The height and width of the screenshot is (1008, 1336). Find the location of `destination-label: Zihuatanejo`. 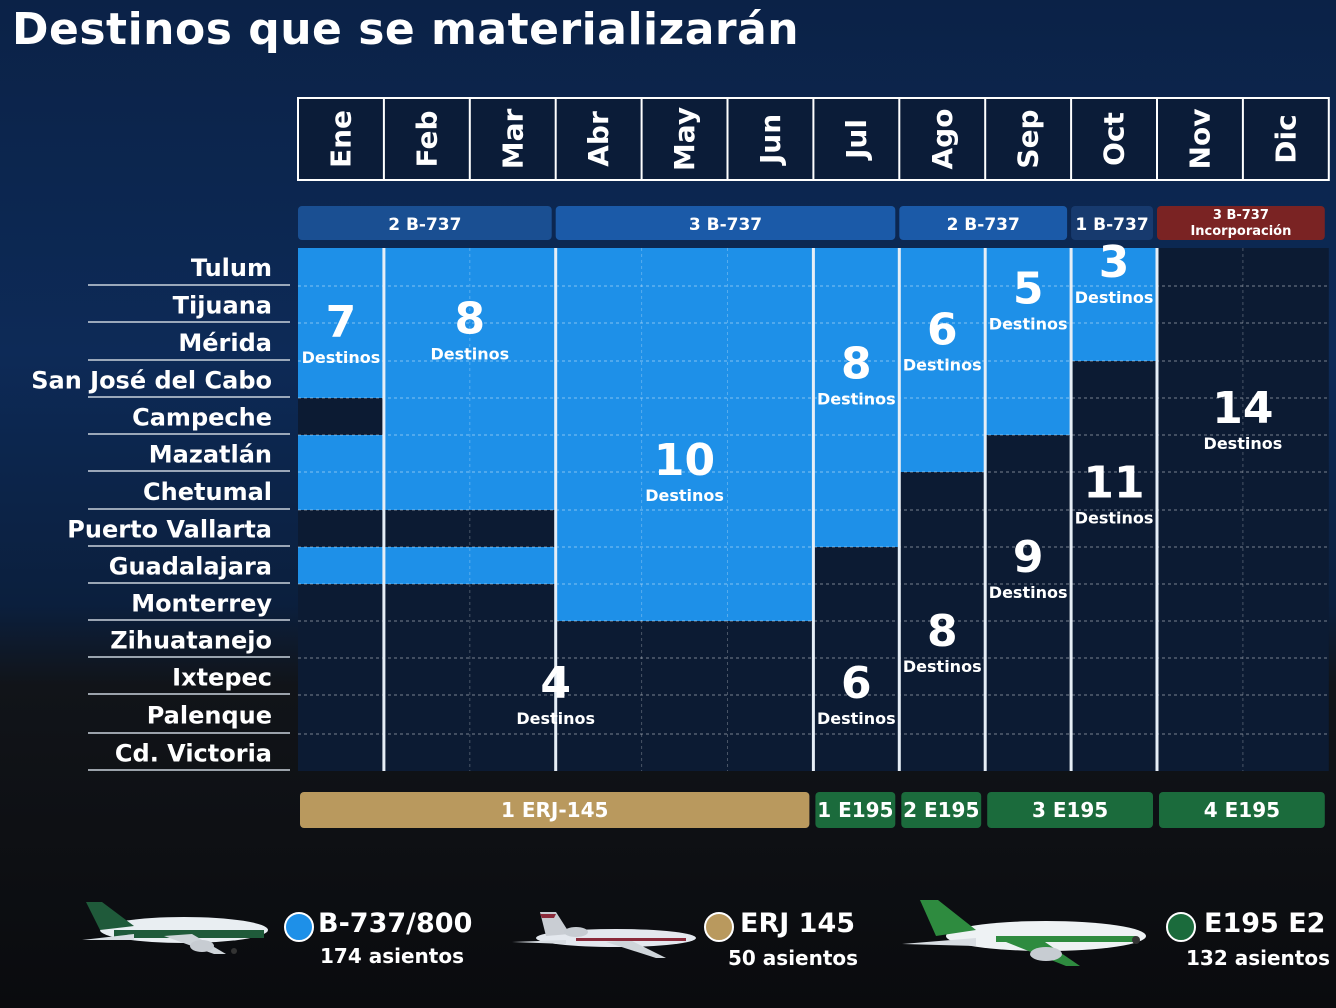

destination-label: Zihuatanejo is located at coordinates (191, 641).